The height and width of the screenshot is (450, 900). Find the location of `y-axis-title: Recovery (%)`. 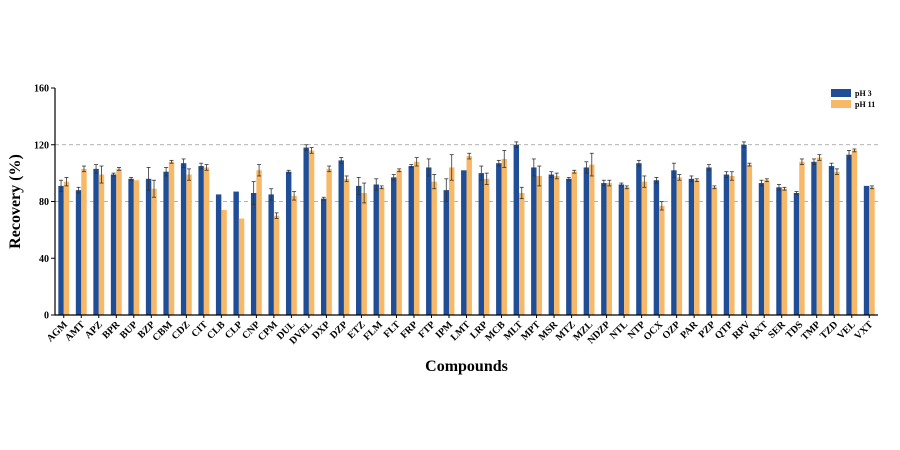

y-axis-title: Recovery (%) is located at coordinates (15, 201).